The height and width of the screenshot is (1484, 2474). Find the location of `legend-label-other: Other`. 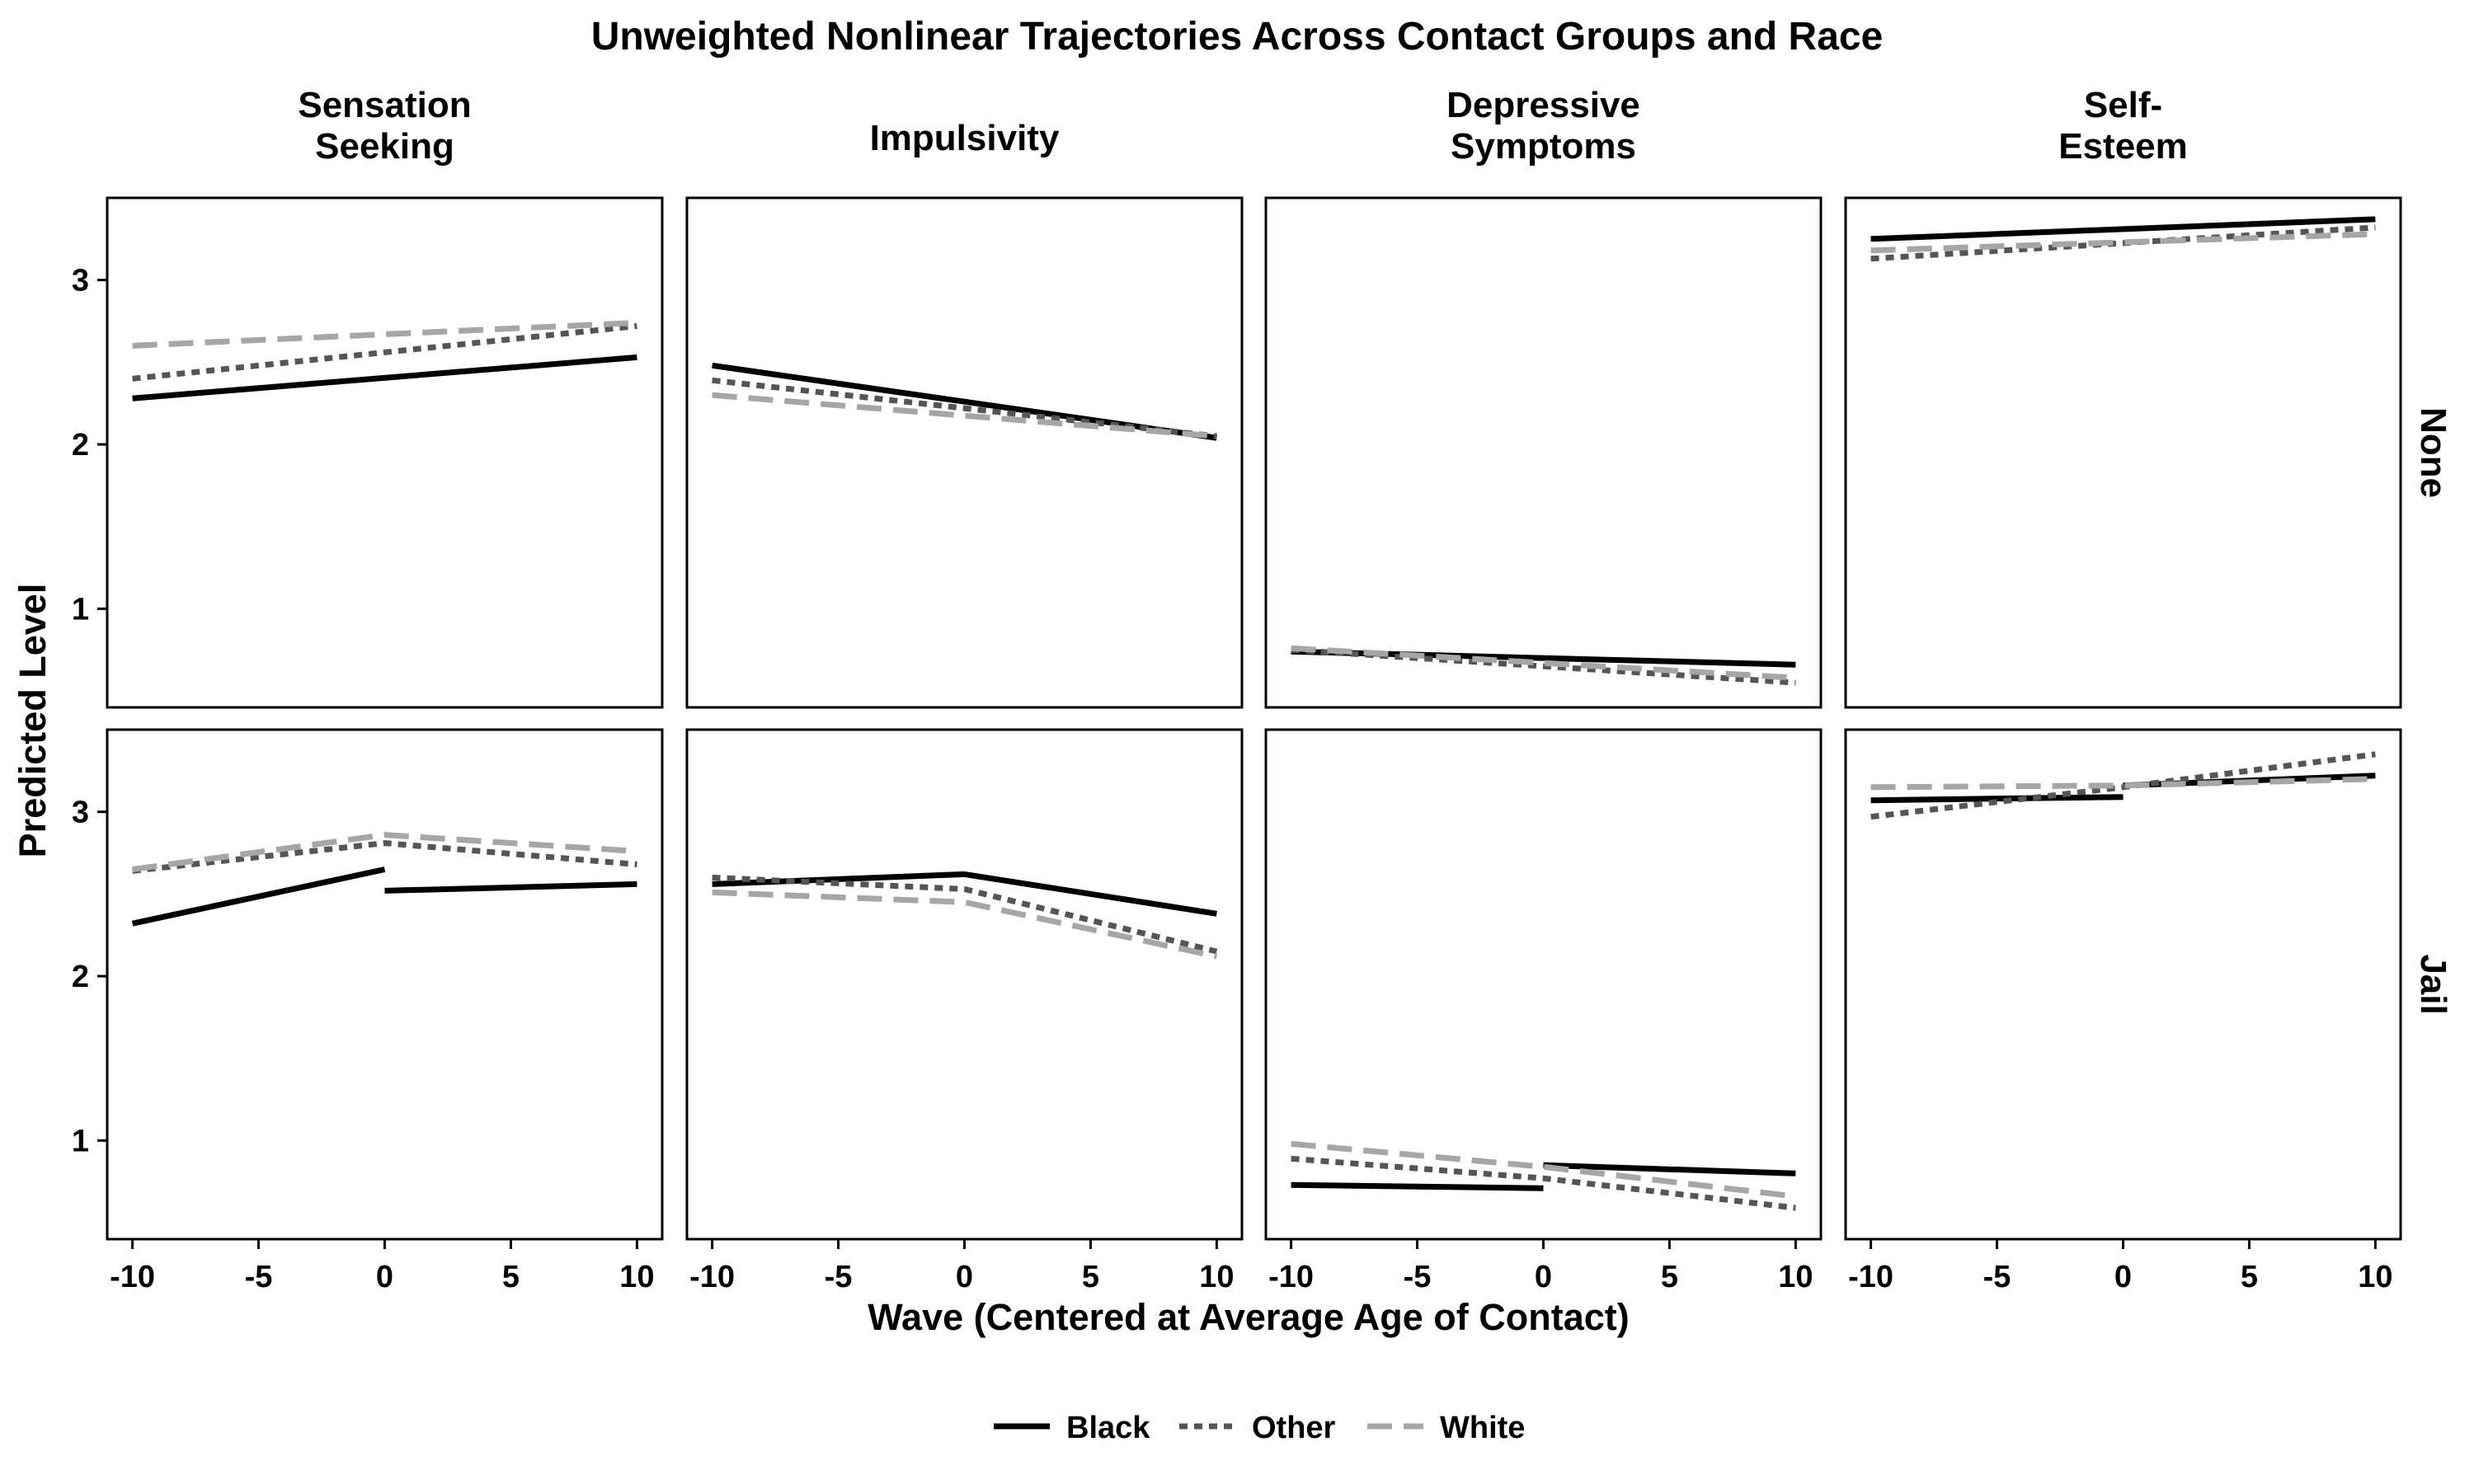

legend-label-other: Other is located at coordinates (1294, 1428).